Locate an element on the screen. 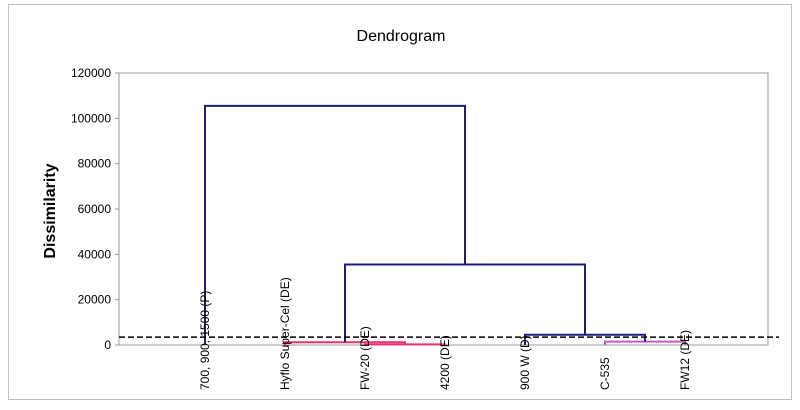 This screenshot has height=410, width=800. leaf-label: 4200 (DE) is located at coordinates (445, 362).